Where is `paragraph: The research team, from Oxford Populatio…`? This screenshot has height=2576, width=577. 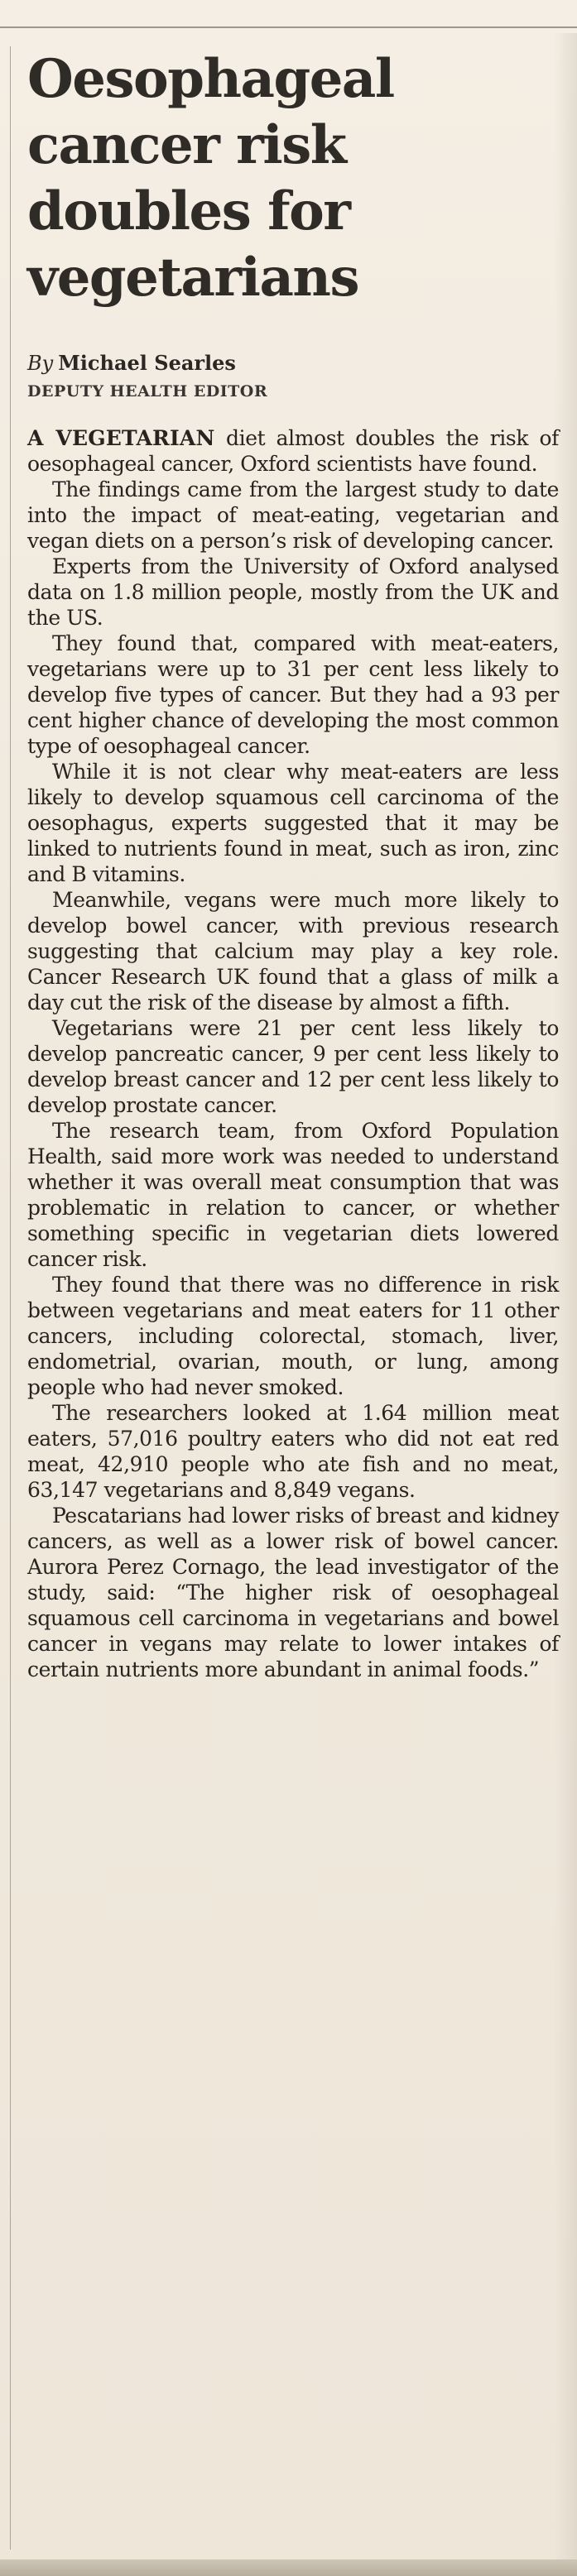
paragraph: The research team, from Oxford Populatio… is located at coordinates (293, 1195).